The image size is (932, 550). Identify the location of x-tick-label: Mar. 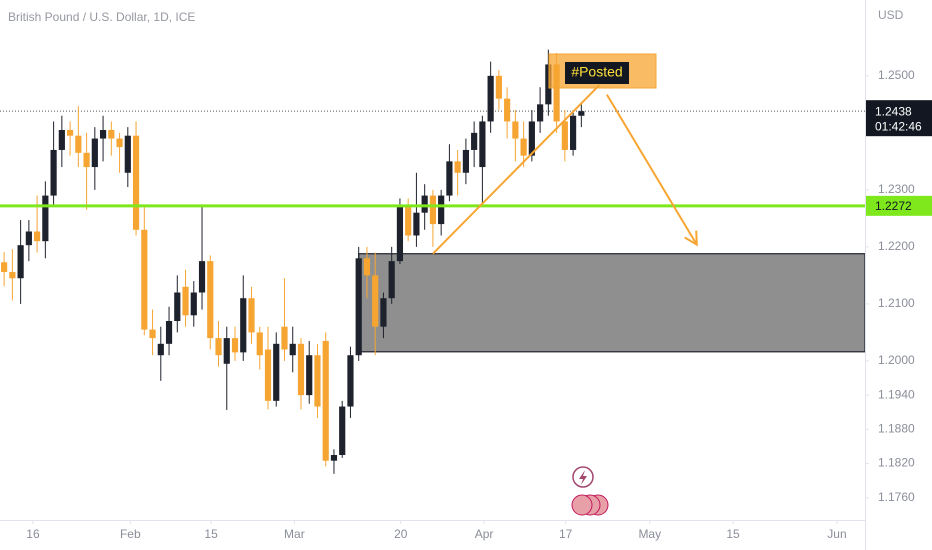
(294, 534).